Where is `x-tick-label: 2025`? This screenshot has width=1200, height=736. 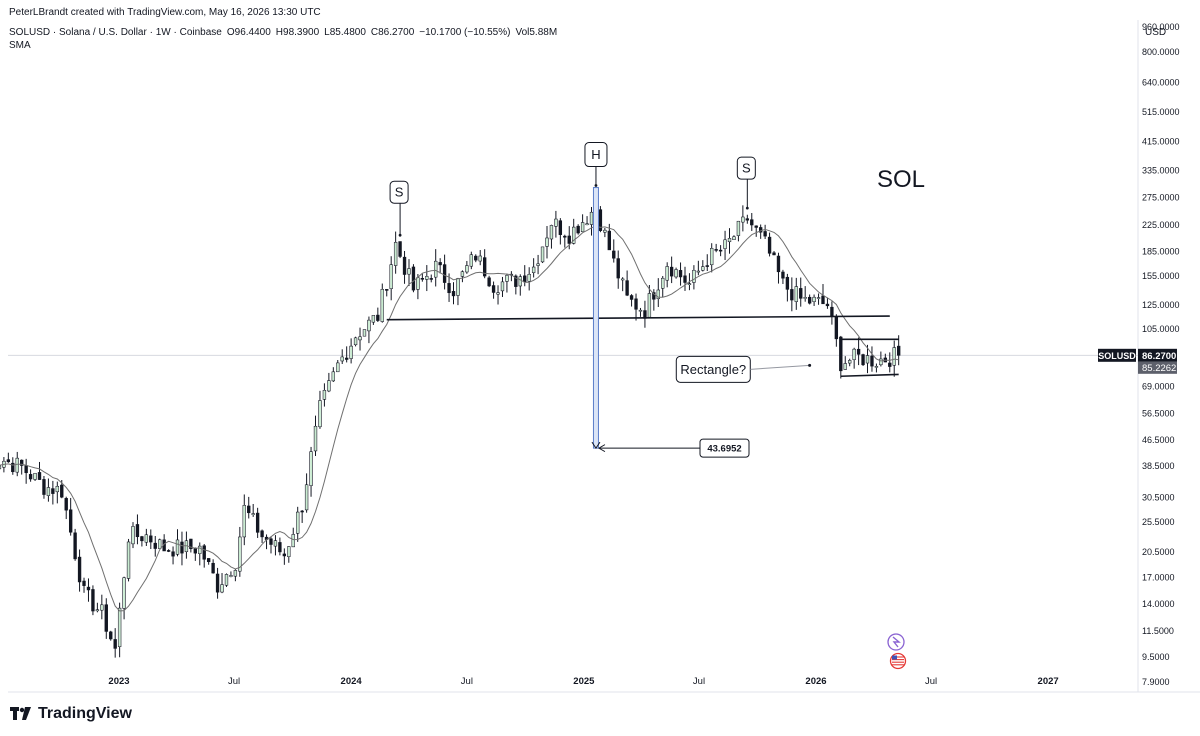
x-tick-label: 2025 is located at coordinates (584, 681).